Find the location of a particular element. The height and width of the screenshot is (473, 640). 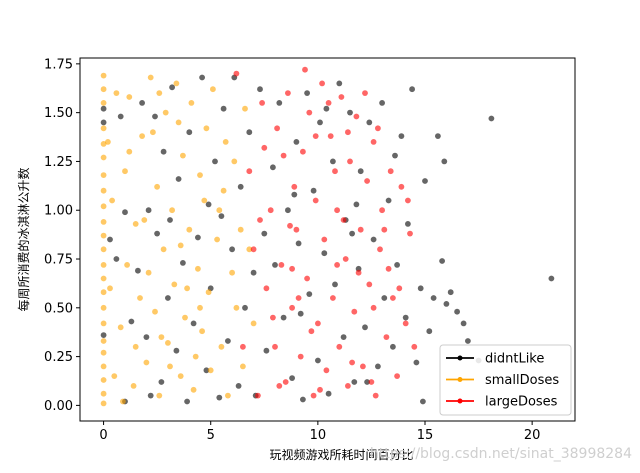

x-tick-label: 0 is located at coordinates (103, 435).